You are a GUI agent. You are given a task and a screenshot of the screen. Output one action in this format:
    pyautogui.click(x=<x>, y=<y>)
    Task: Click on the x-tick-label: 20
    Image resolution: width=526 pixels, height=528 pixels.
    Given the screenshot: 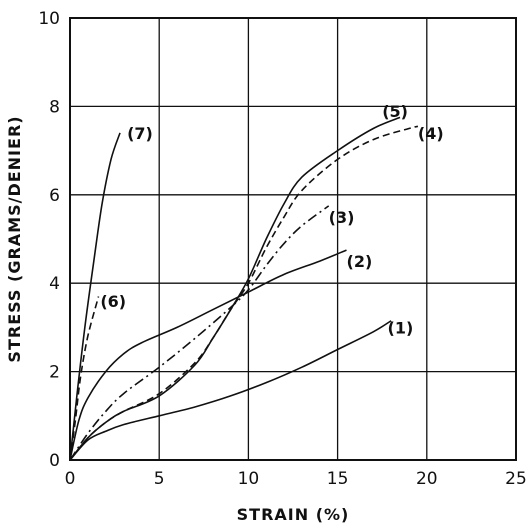 What is the action you would take?
    pyautogui.click(x=427, y=479)
    